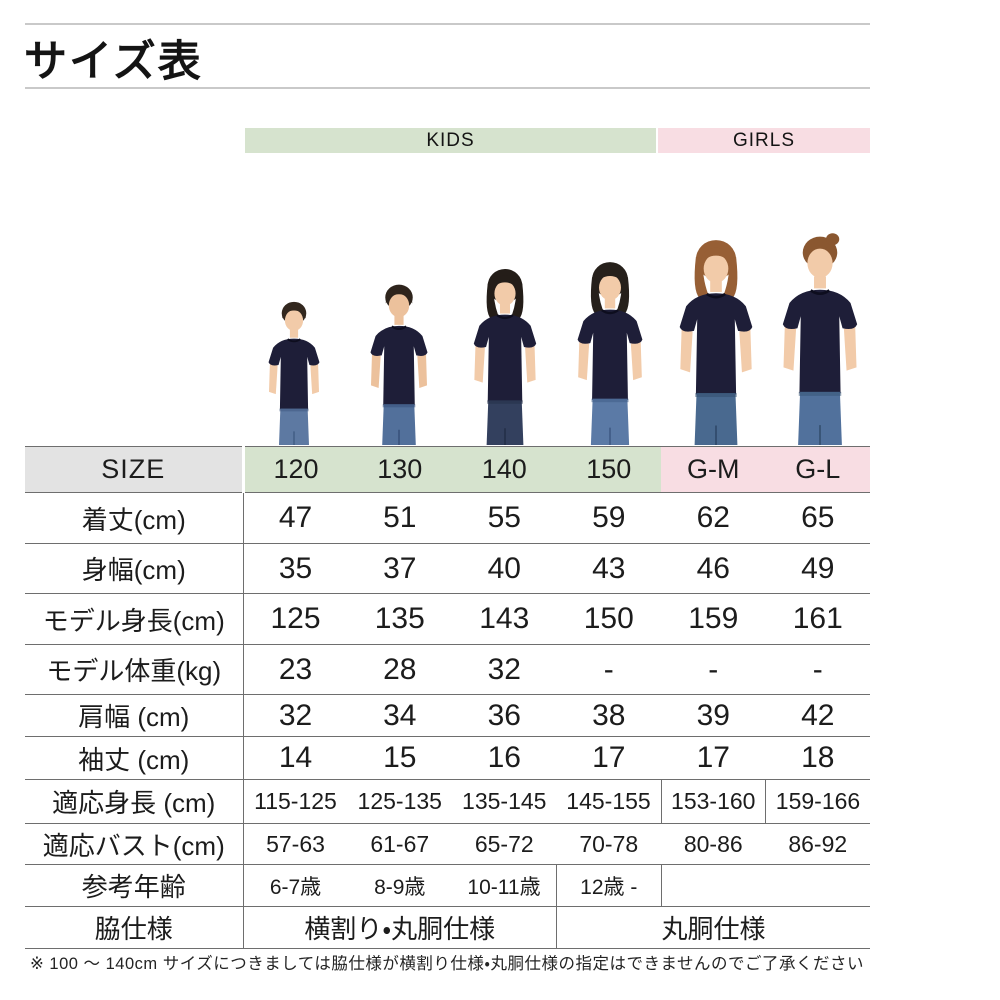 The height and width of the screenshot is (1000, 1000). I want to click on cell: 14, so click(295, 758).